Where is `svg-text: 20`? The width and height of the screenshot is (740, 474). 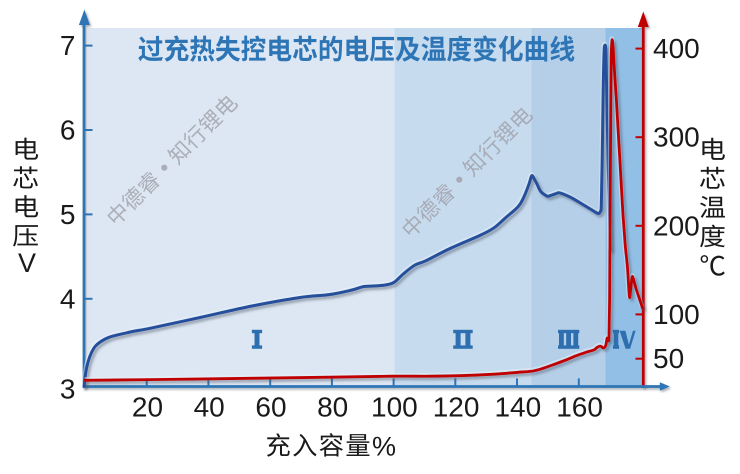 svg-text: 20 is located at coordinates (147, 407).